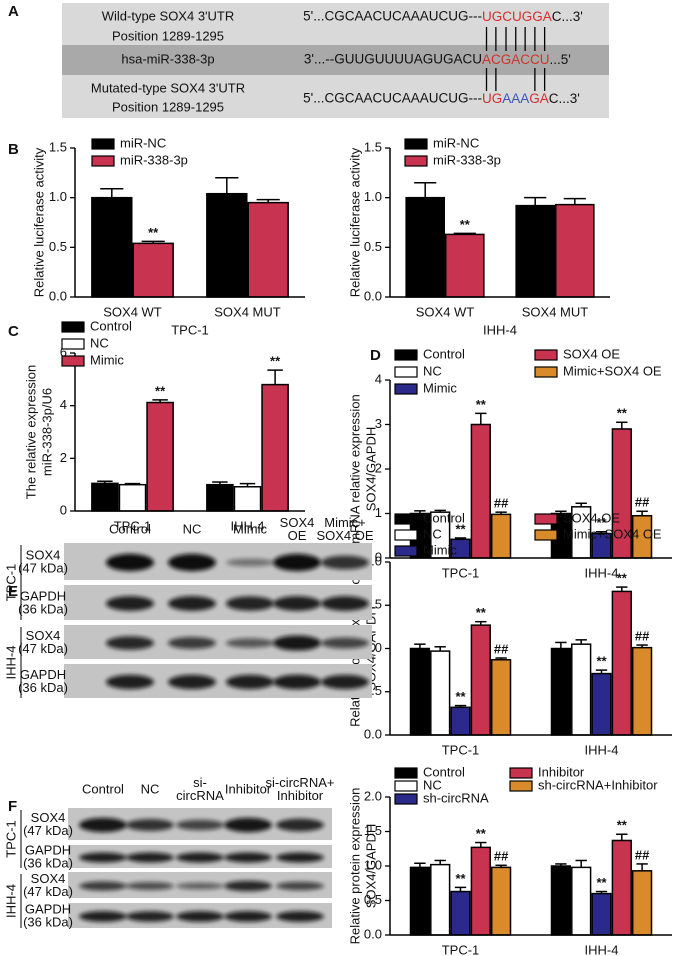 Image resolution: width=686 pixels, height=956 pixels. What do you see at coordinates (373, 864) in the screenshot?
I see `y-tick-label: 1.0` at bounding box center [373, 864].